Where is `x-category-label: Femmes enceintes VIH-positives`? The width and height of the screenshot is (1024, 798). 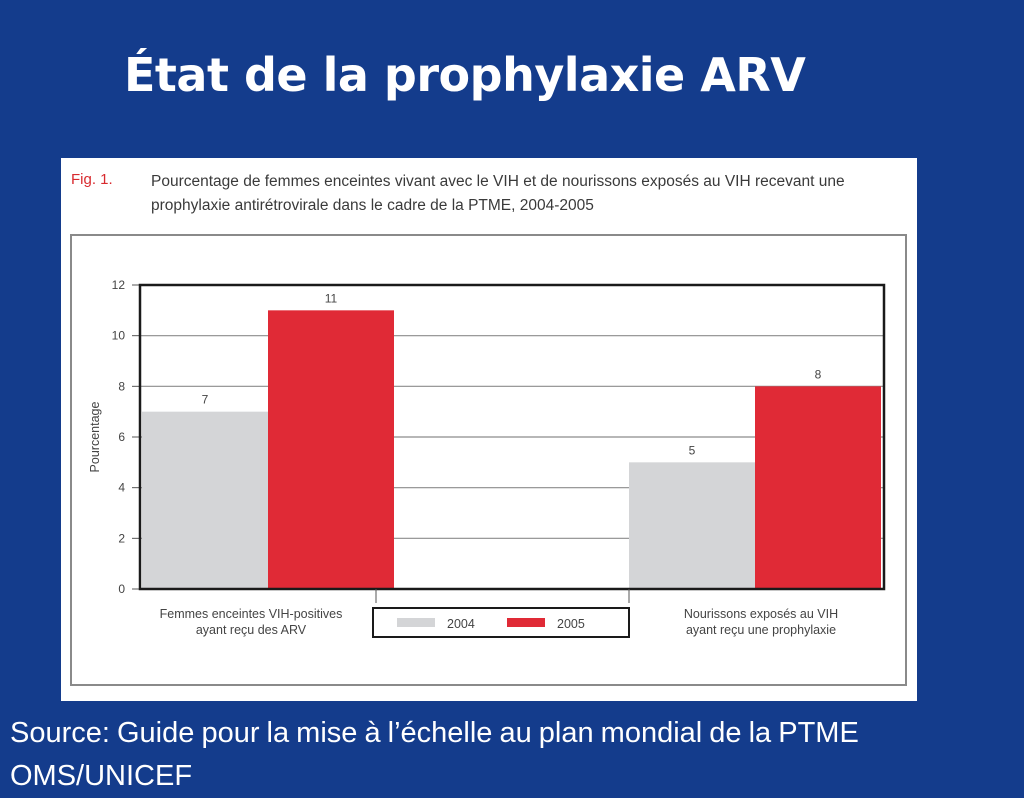
x-category-label: Femmes enceintes VIH-positives is located at coordinates (251, 614).